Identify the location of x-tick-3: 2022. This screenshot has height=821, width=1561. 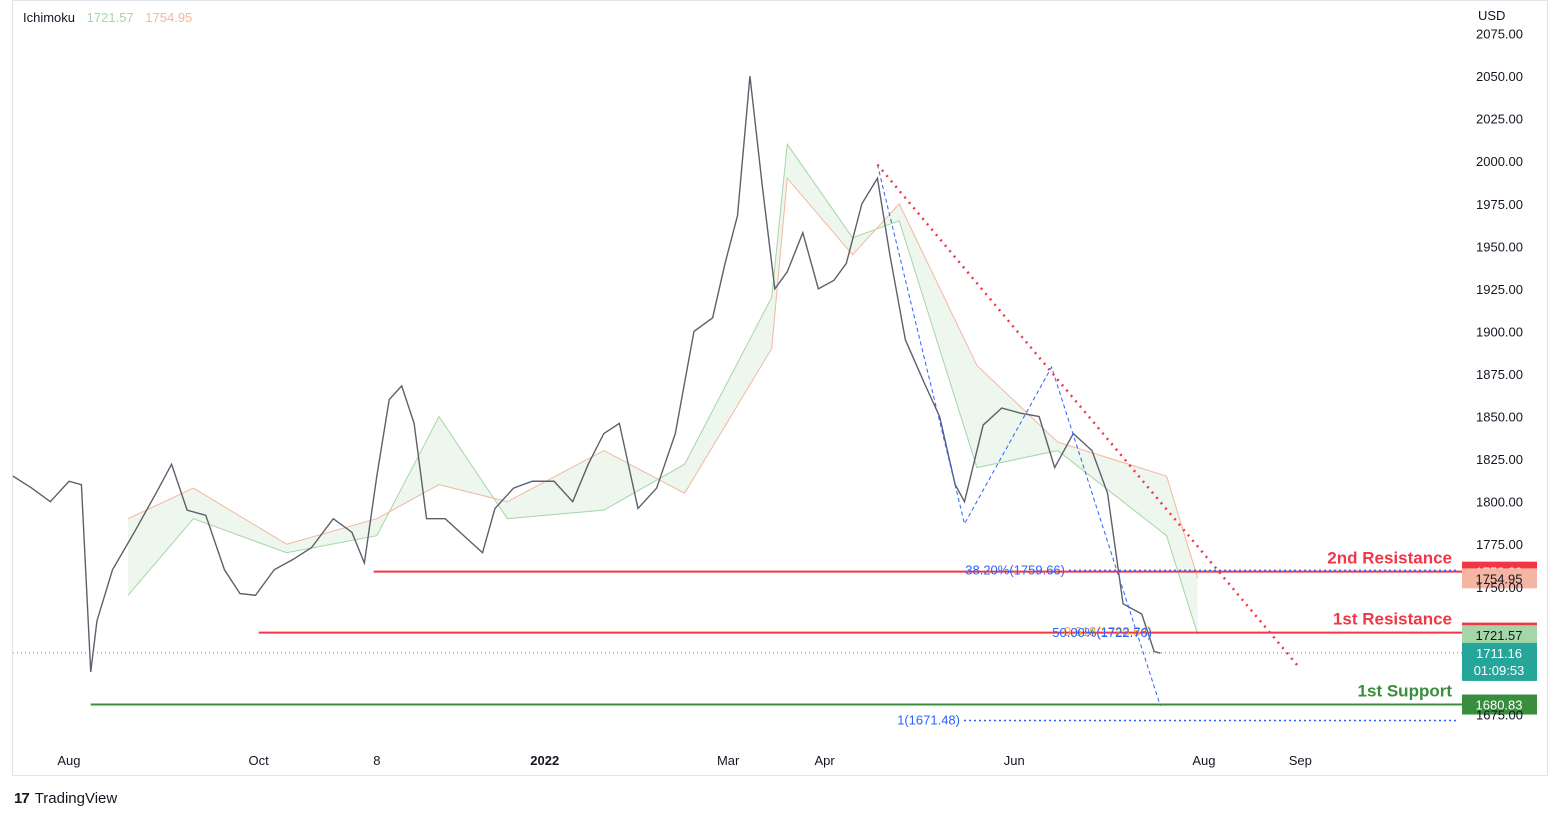
(544, 760).